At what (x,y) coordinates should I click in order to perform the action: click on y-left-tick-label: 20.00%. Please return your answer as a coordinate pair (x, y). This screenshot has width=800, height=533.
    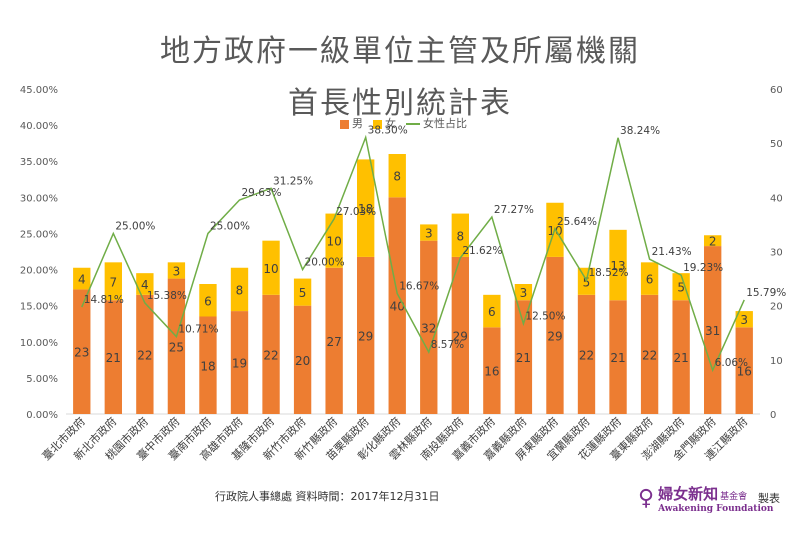
    Looking at the image, I should click on (39, 271).